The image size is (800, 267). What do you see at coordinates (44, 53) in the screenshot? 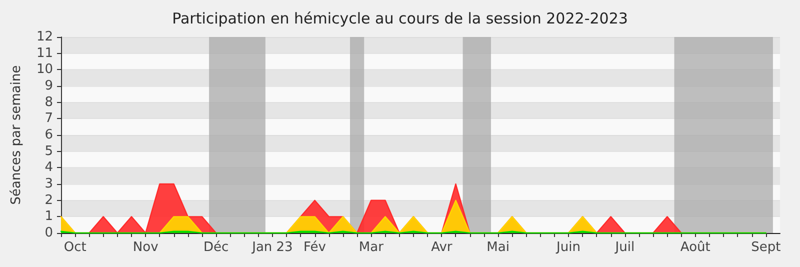
I see `y-tick-label: 11` at bounding box center [44, 53].